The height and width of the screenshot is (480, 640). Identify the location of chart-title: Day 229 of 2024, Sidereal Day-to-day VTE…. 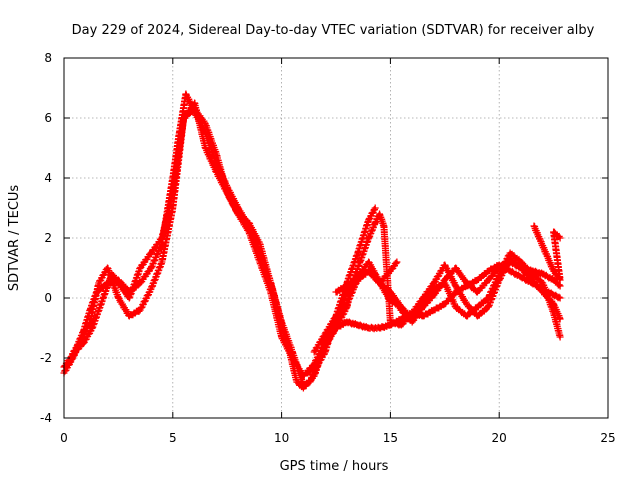
(333, 30).